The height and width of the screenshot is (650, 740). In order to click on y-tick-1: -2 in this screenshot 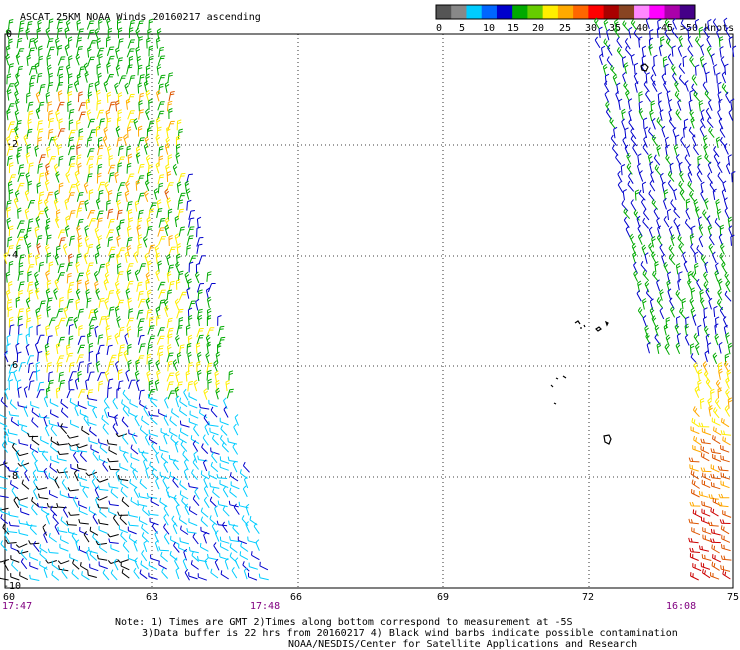, I will do `click(12, 144)`.